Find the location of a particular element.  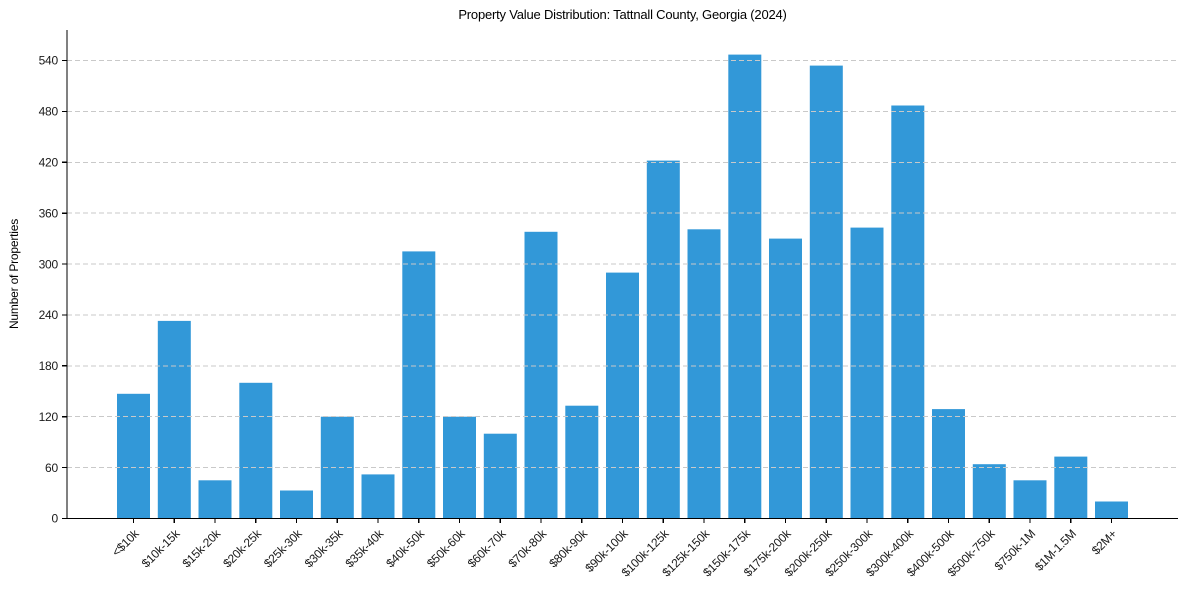

bar-$90k-100k is located at coordinates (622, 395).